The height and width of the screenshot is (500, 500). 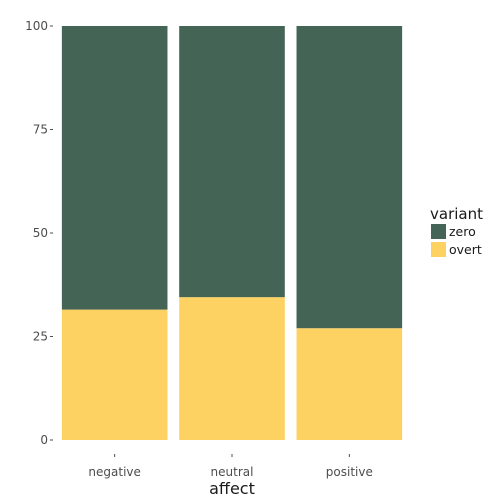 I want to click on x-tick-label: positive, so click(x=349, y=472).